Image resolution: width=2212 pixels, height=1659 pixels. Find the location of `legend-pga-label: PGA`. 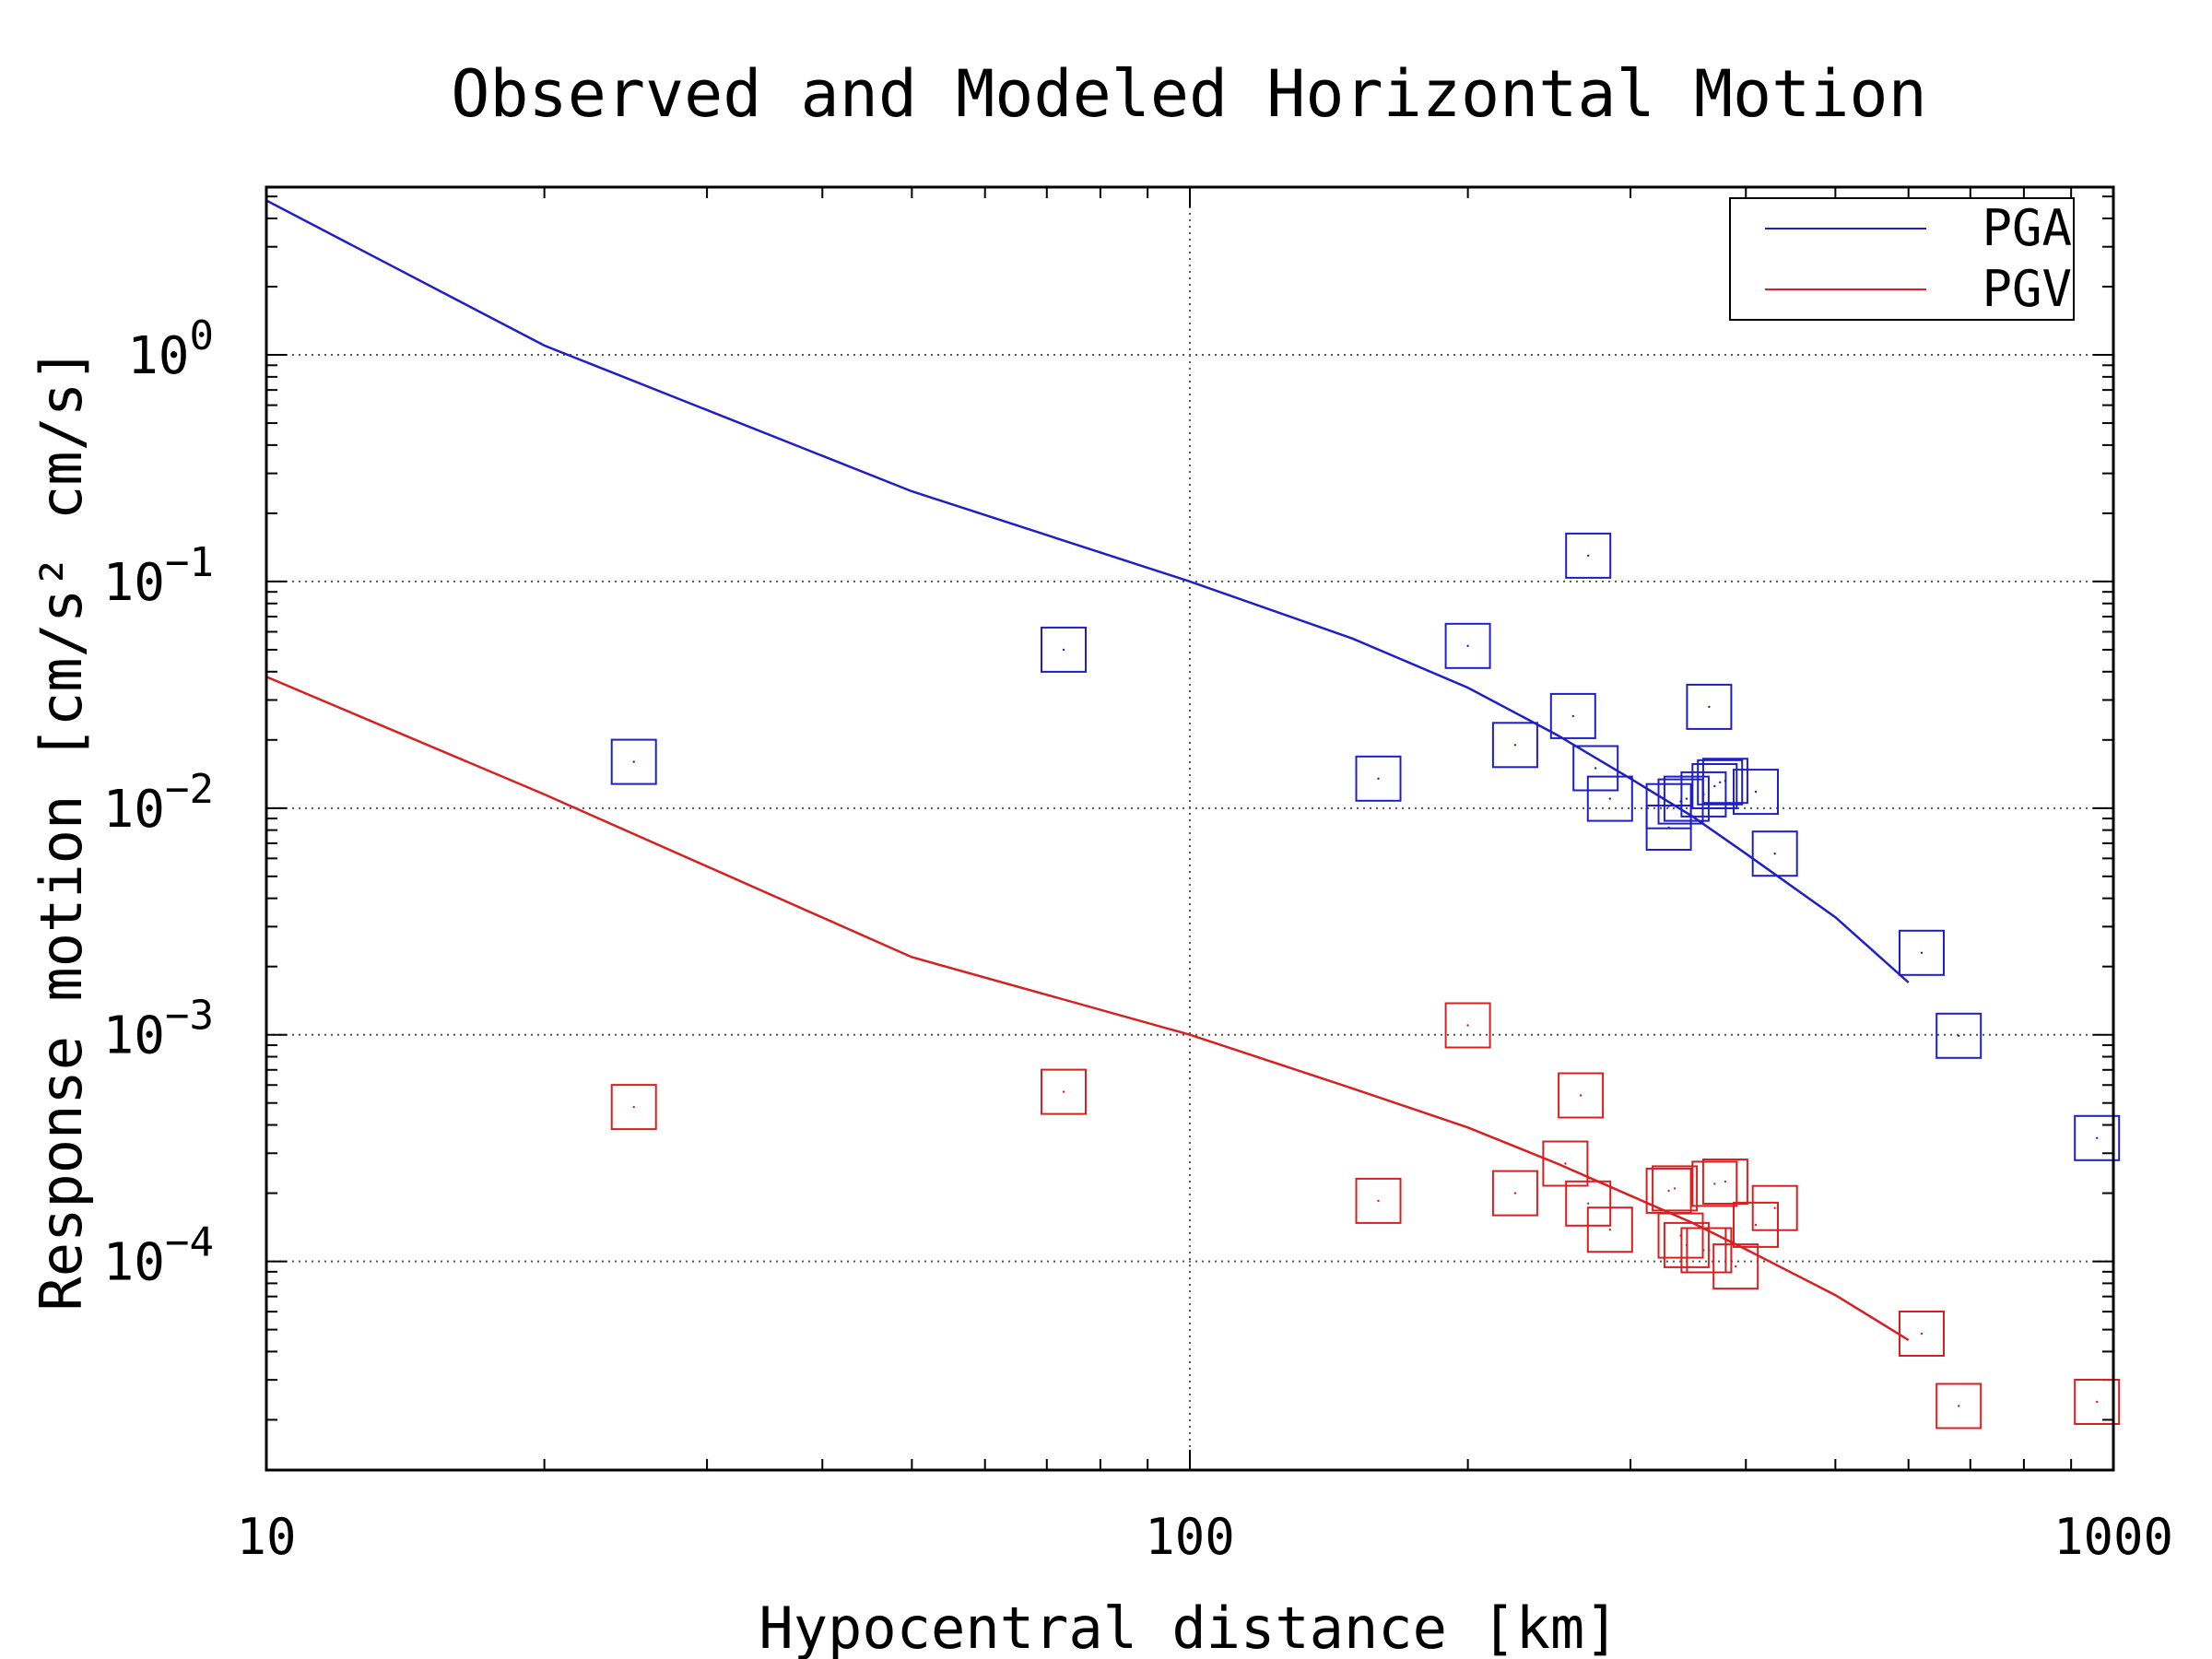

legend-pga-label: PGA is located at coordinates (2027, 228).